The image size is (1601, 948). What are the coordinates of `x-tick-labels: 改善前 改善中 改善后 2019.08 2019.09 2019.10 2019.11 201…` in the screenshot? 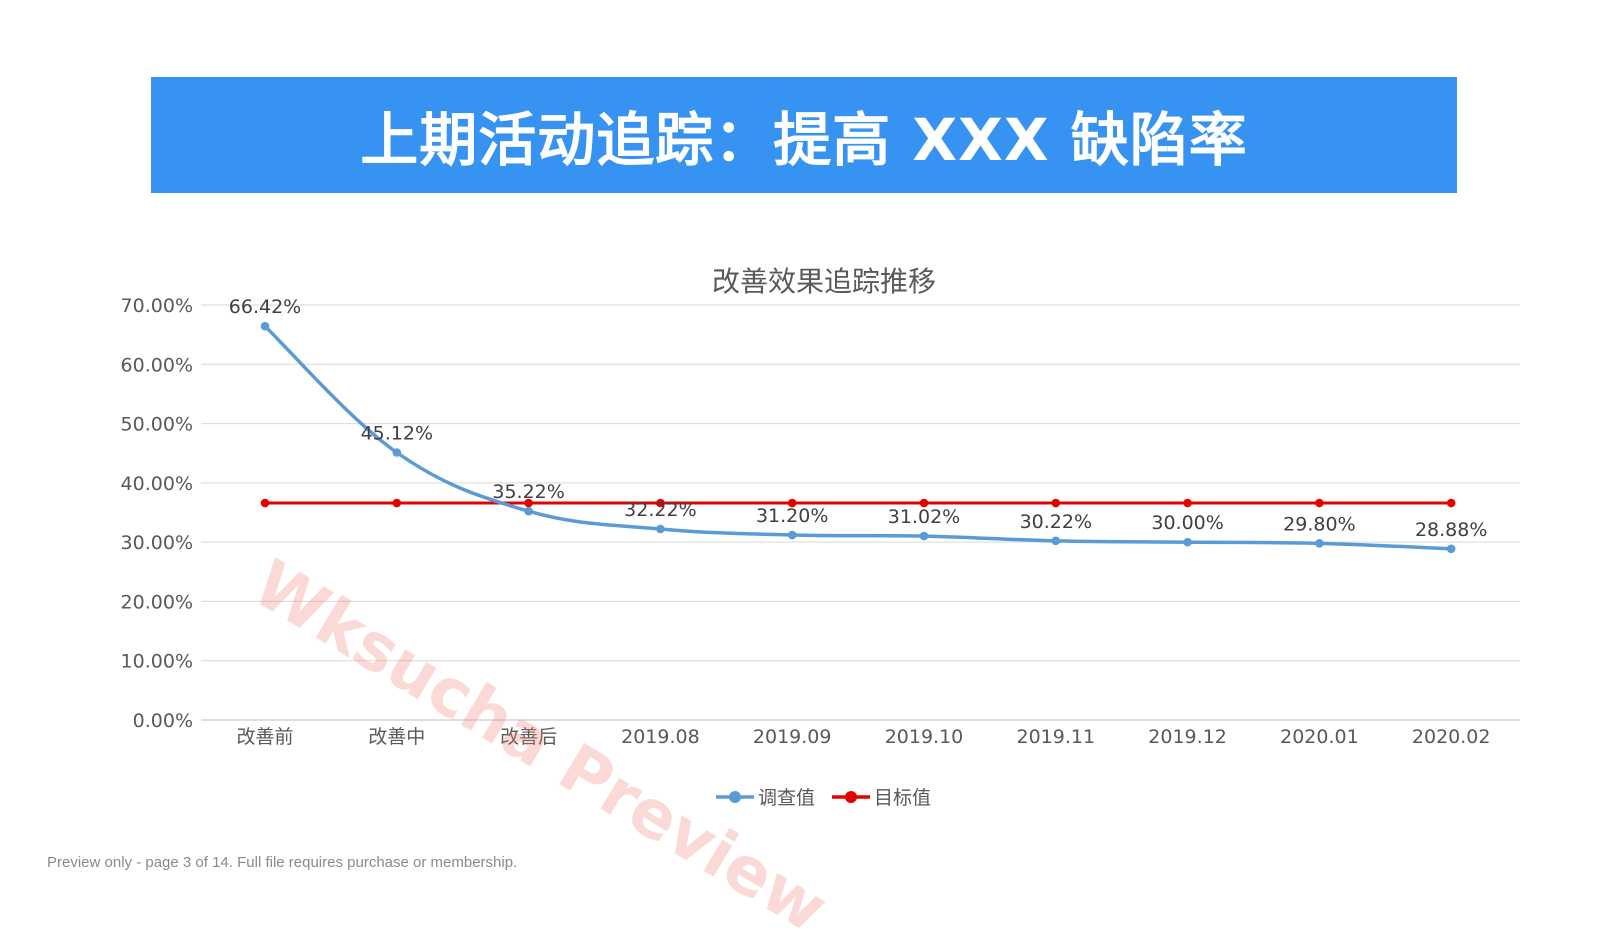 It's located at (863, 737).